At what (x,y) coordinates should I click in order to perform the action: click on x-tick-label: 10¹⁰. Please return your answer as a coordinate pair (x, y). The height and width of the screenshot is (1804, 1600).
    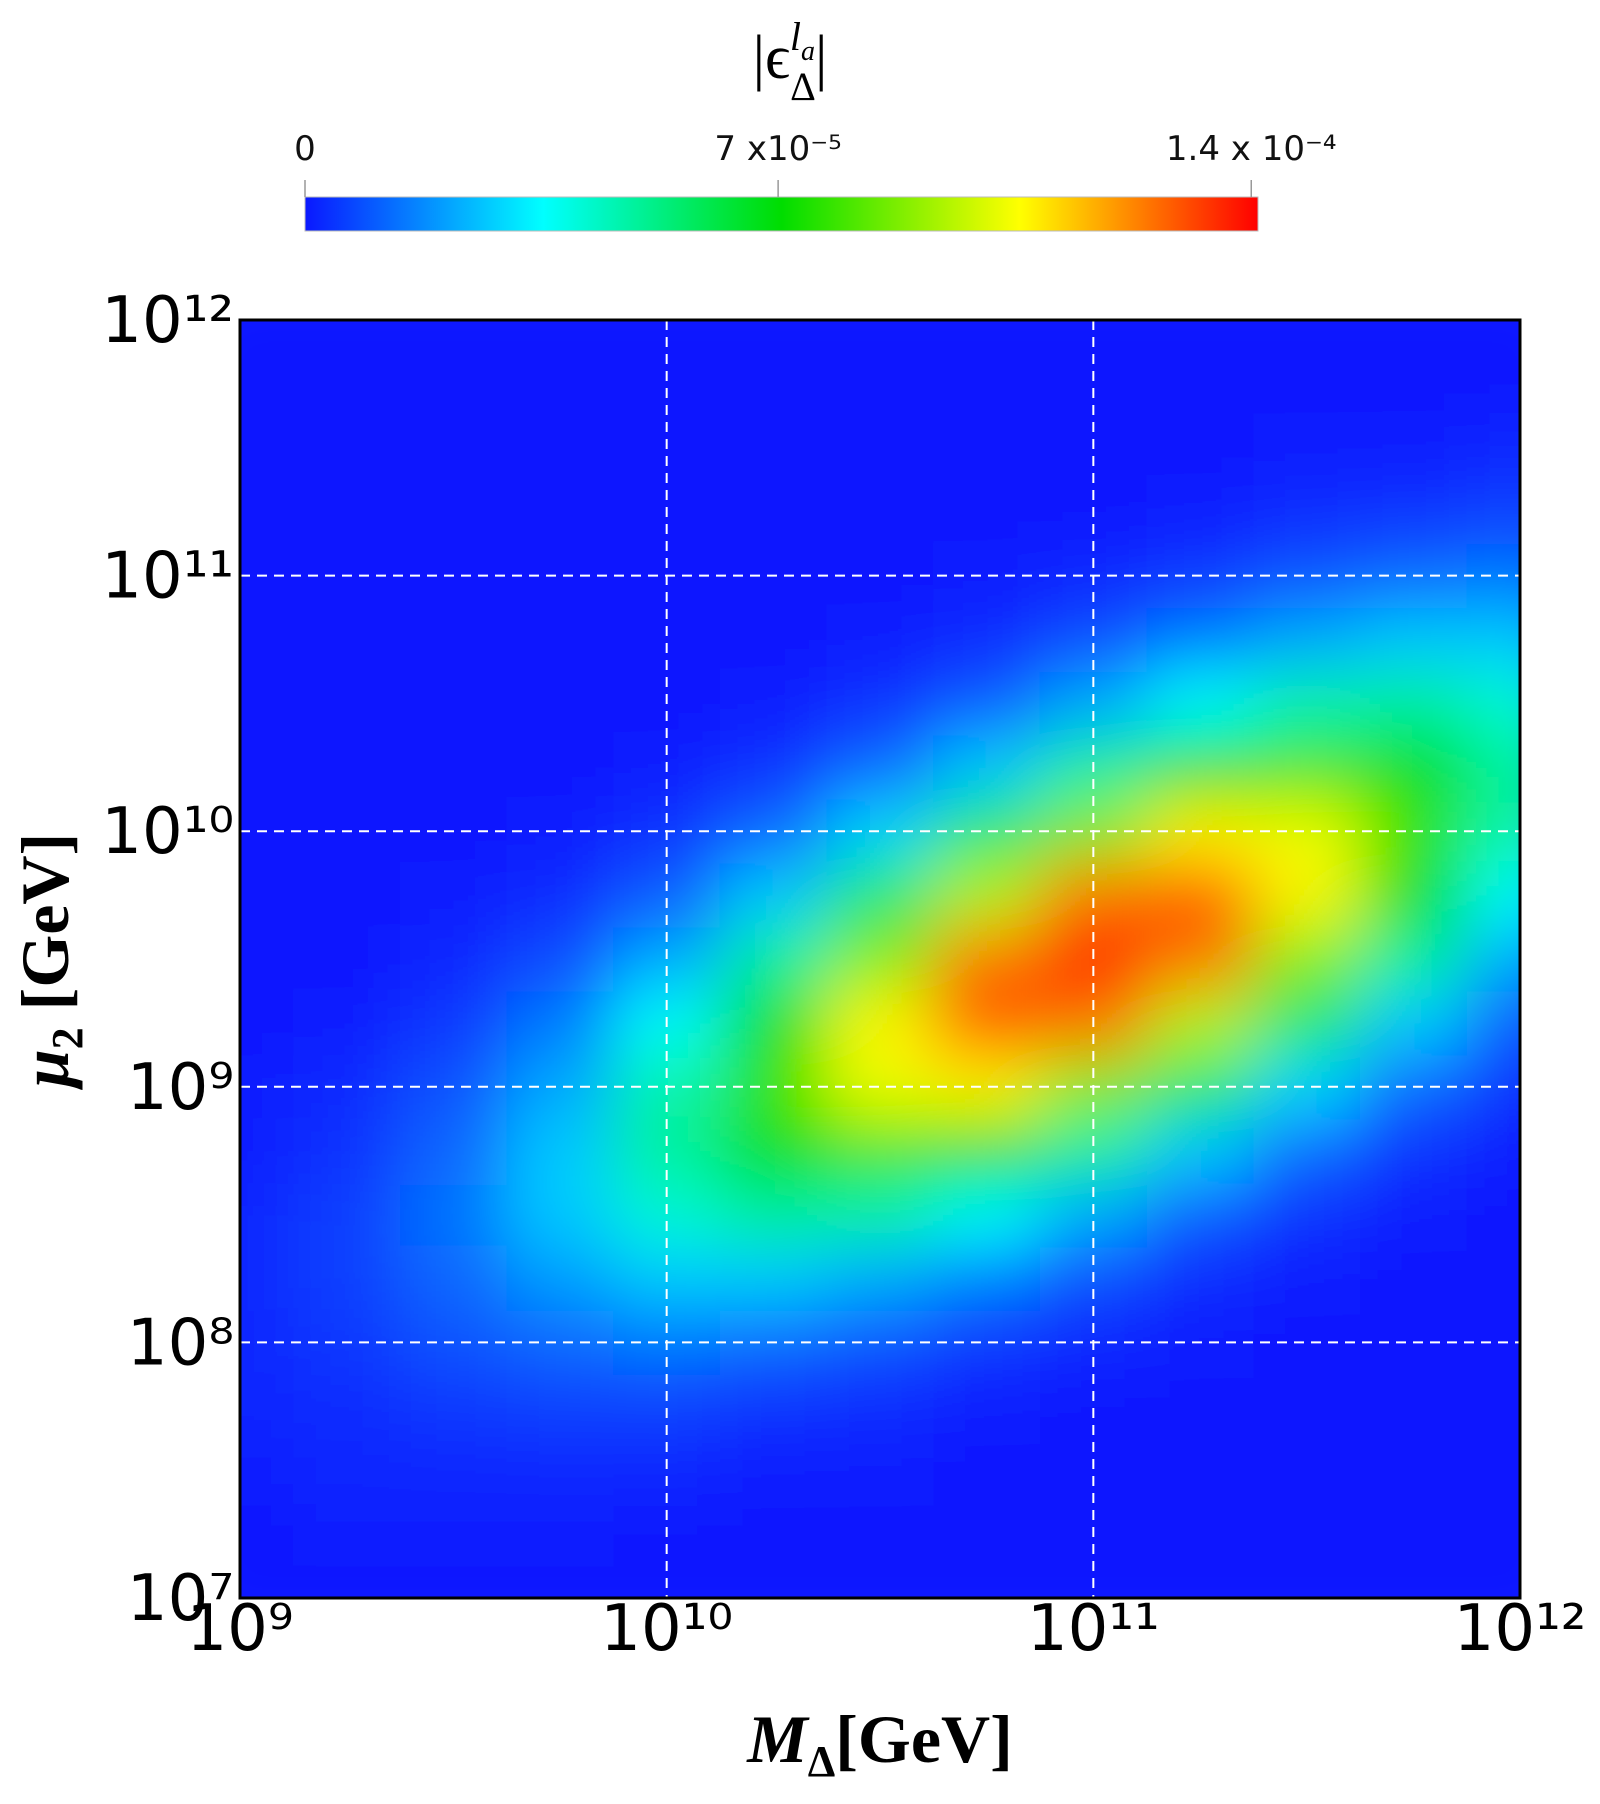
    Looking at the image, I should click on (666, 1629).